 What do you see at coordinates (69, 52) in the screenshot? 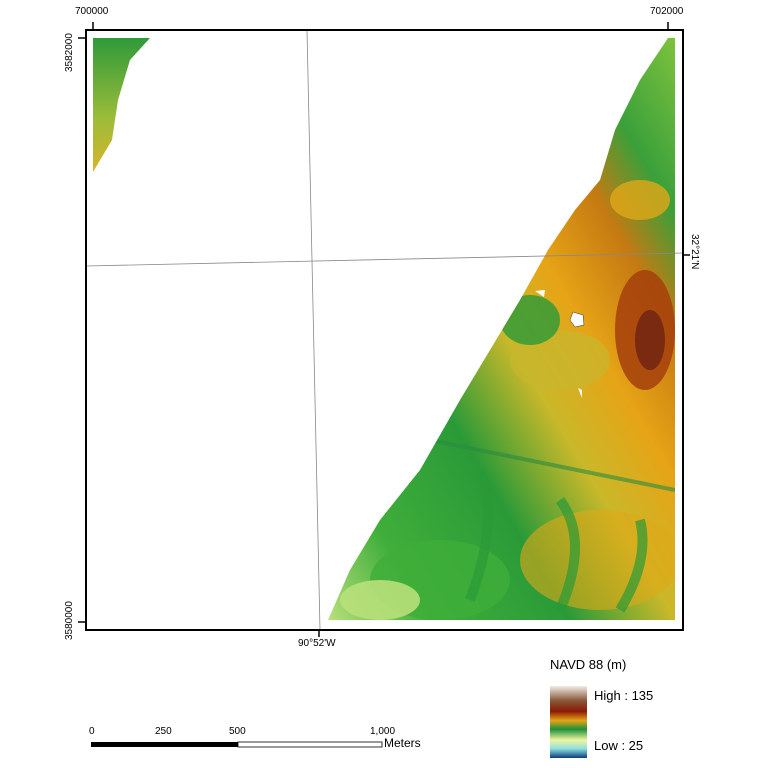
I see `y-tick-3582000: 3582000` at bounding box center [69, 52].